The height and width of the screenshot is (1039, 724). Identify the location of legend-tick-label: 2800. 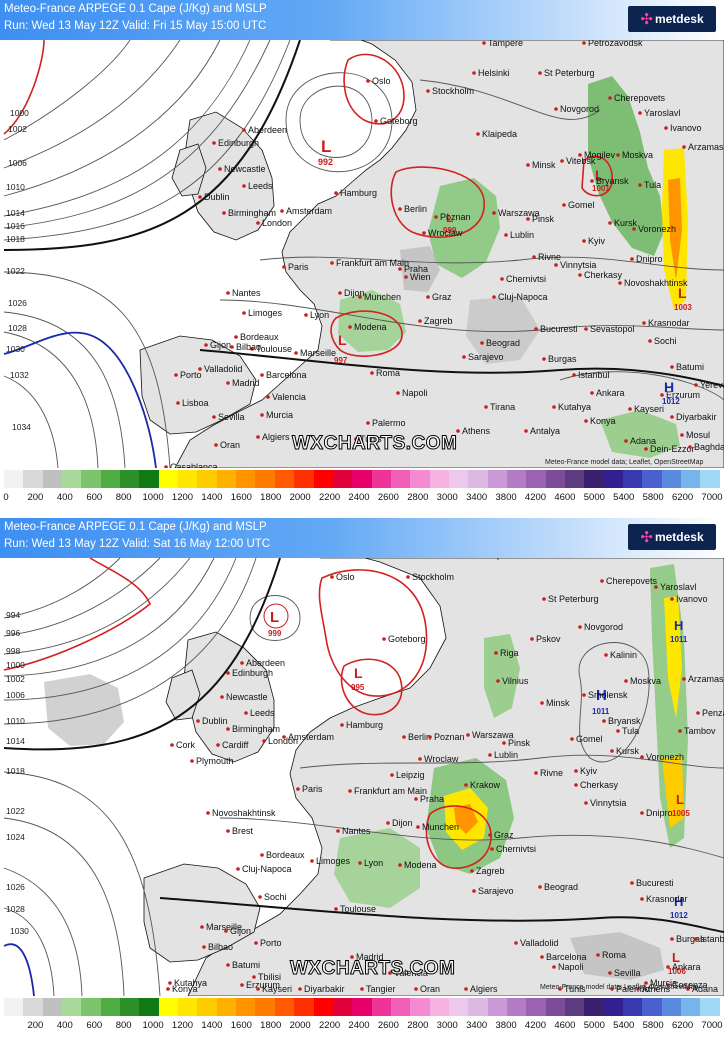
(418, 1025).